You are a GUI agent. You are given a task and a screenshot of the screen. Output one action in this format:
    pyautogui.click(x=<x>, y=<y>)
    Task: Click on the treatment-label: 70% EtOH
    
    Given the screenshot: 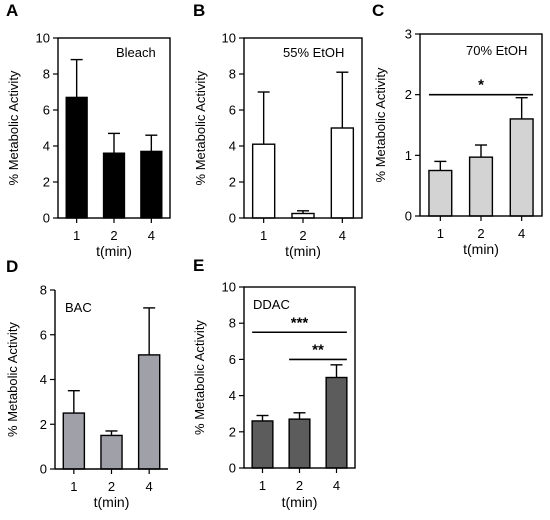 What is the action you would take?
    pyautogui.click(x=496, y=50)
    